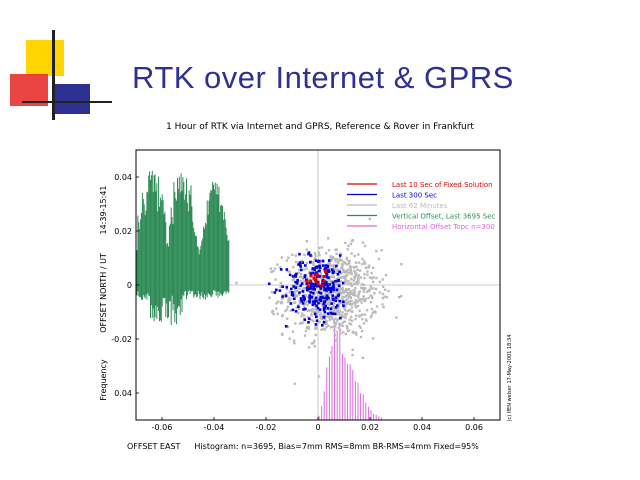 Image resolution: width=640 pixels, height=480 pixels. I want to click on y-tick-label: 0.04, so click(123, 177).